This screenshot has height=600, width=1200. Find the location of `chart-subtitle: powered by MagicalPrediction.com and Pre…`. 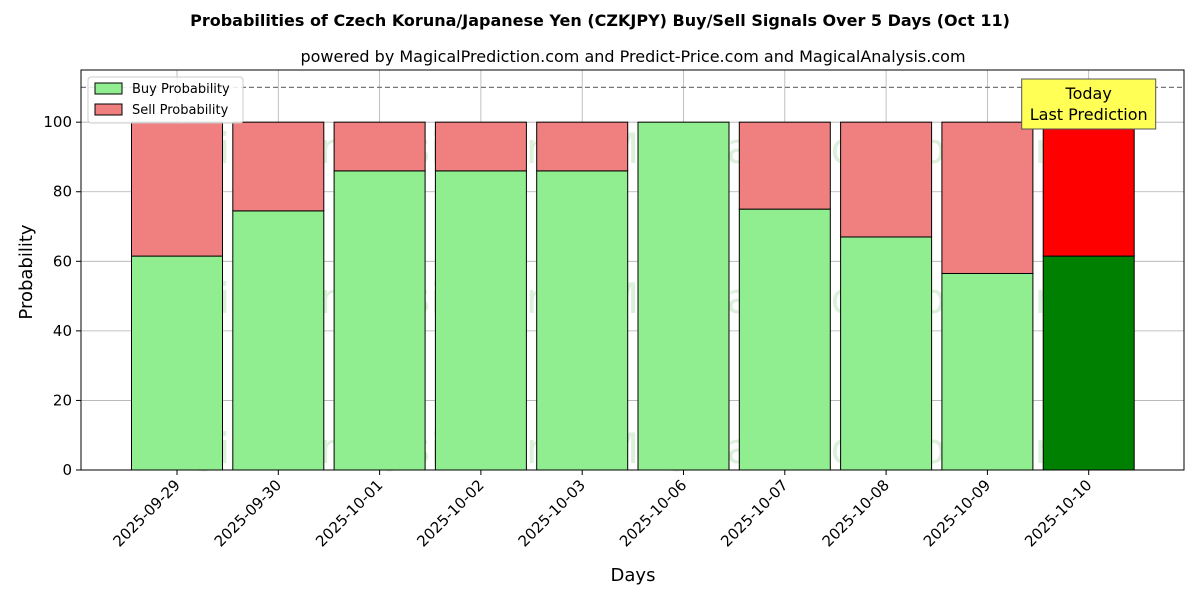

chart-subtitle: powered by MagicalPrediction.com and Pre… is located at coordinates (632, 56).